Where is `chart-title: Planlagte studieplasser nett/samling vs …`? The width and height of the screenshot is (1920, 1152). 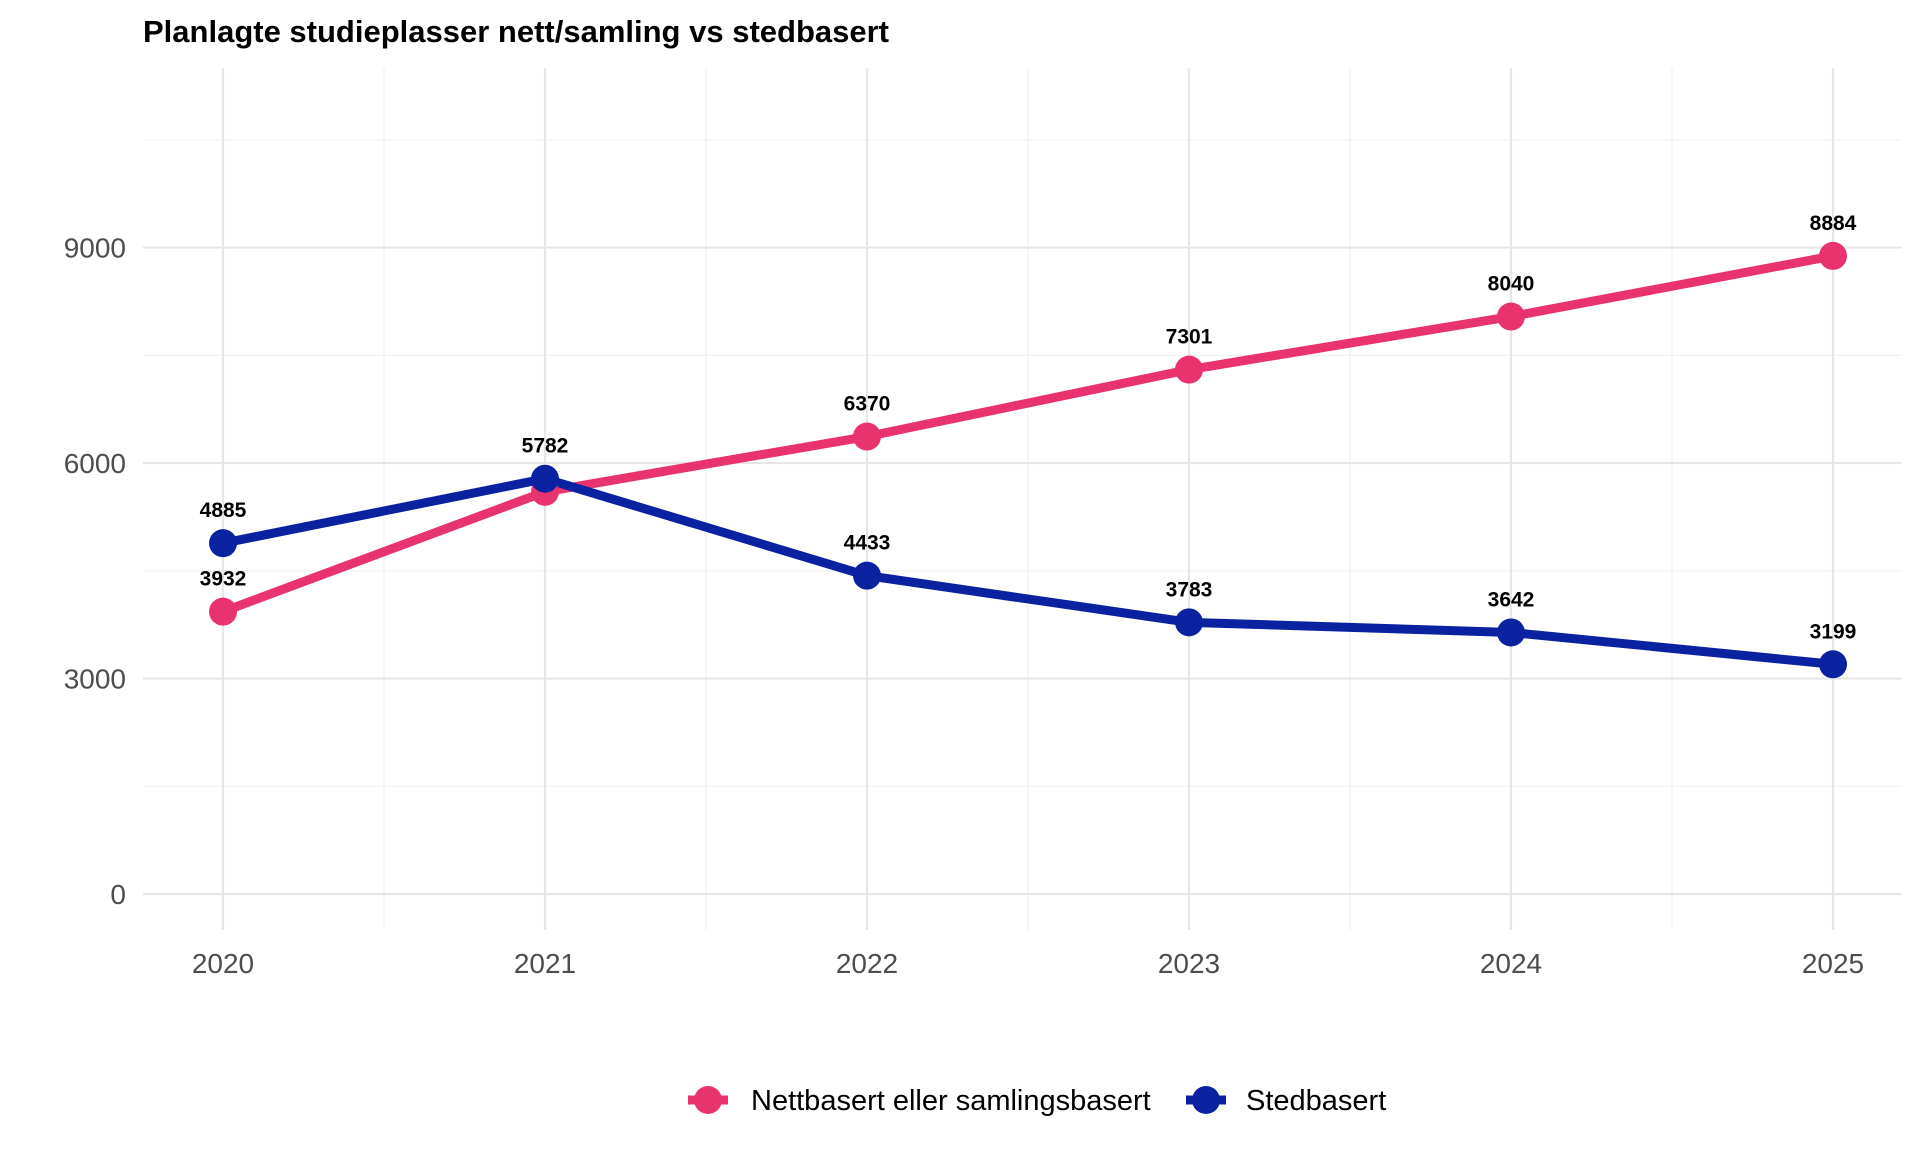 chart-title: Planlagte studieplasser nett/samling vs … is located at coordinates (516, 31).